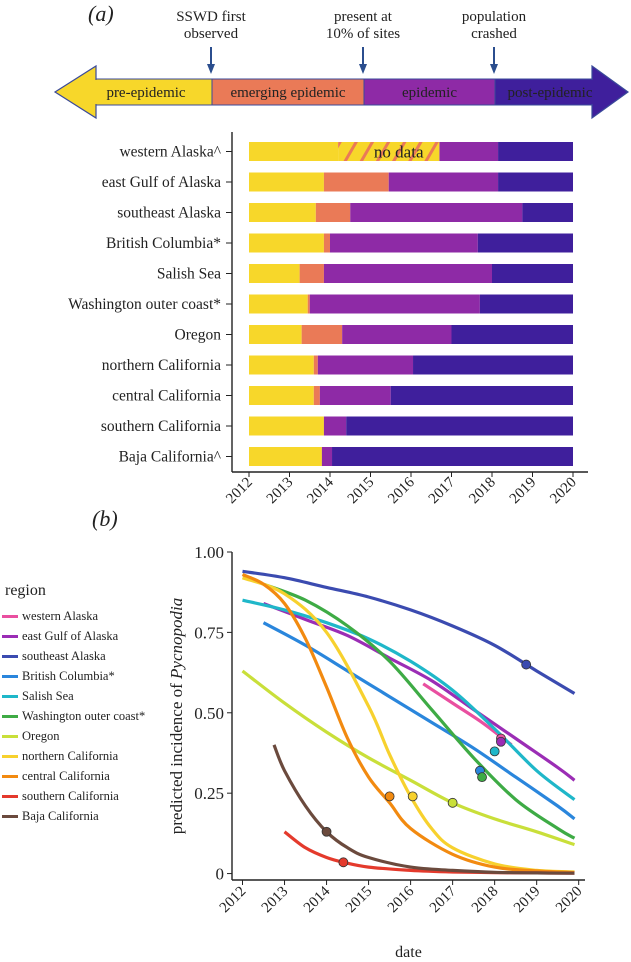 The image size is (631, 962). Describe the element at coordinates (320, 490) in the screenshot. I see `bar-x-tick-label-2: 2014` at that location.